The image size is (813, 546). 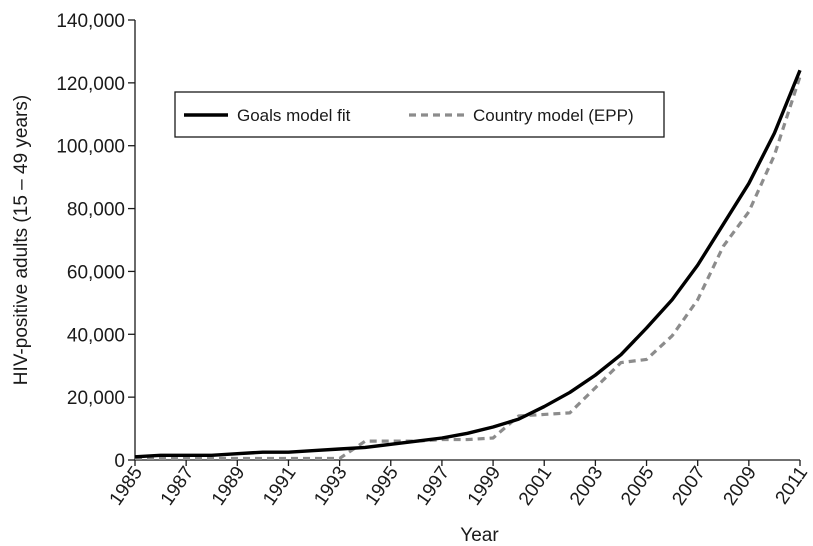 I want to click on legend-label-goals: Goals model fit, so click(x=294, y=115).